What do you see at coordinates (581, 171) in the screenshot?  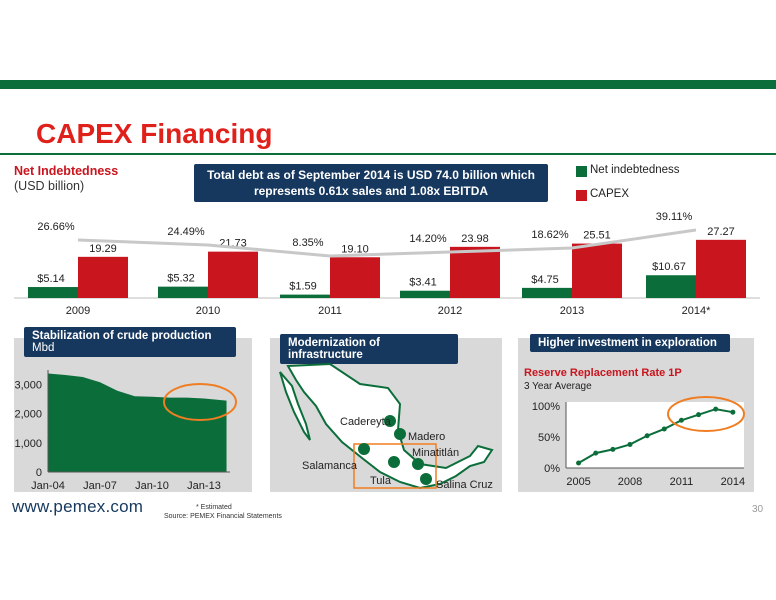 I see `legend-net-swatch` at bounding box center [581, 171].